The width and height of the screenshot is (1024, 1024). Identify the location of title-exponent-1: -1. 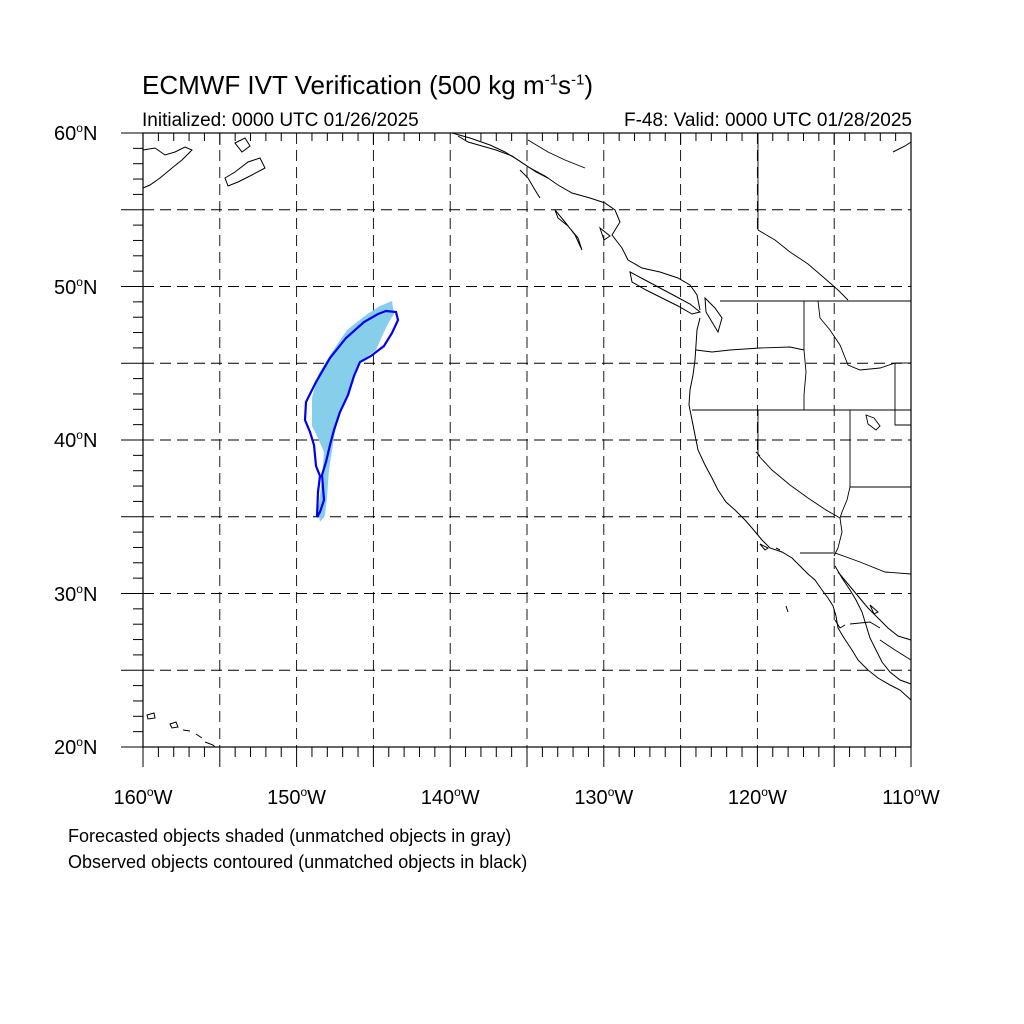
(551, 80).